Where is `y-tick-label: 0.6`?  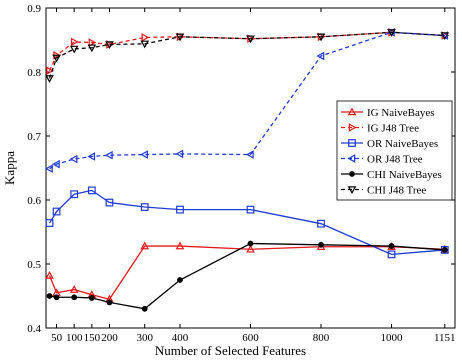 y-tick-label: 0.6 is located at coordinates (34, 201).